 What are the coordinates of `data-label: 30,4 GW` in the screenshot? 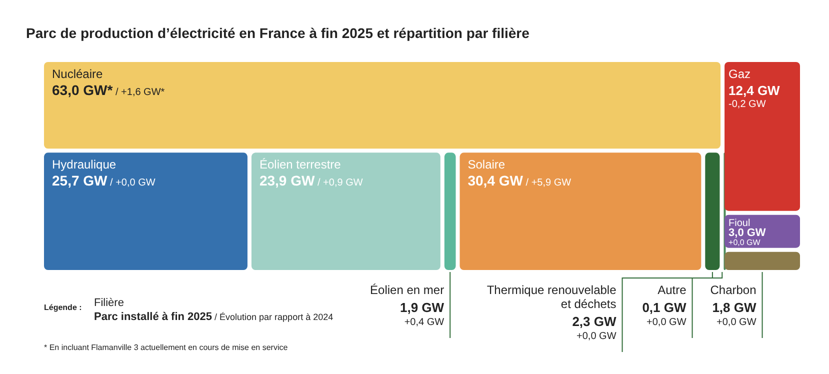 It's located at (496, 180).